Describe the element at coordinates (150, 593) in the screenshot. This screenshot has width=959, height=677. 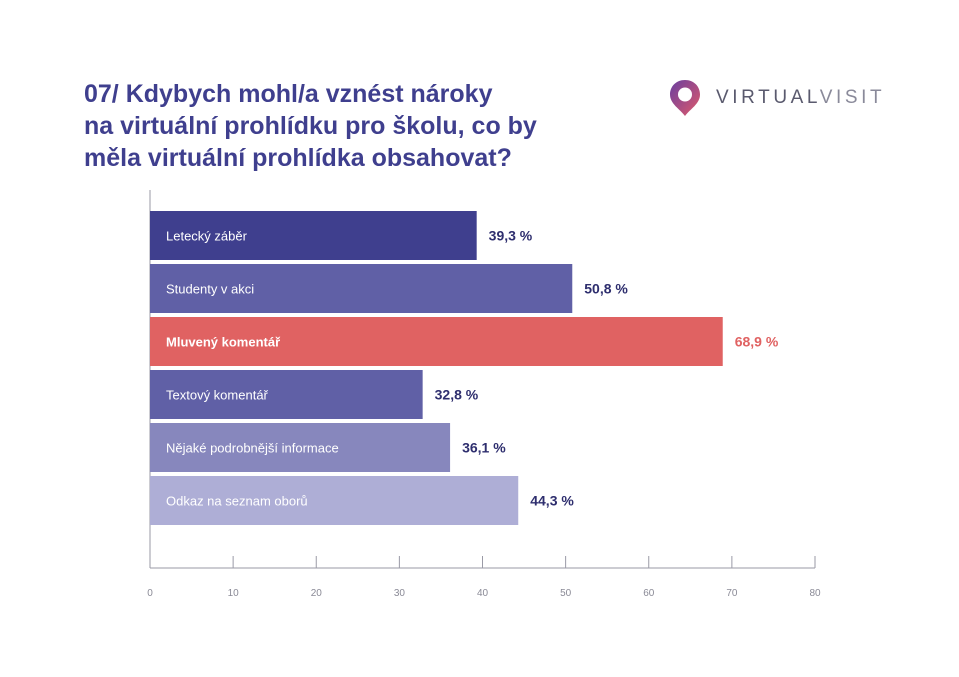
I see `x-tick-label: 0` at that location.